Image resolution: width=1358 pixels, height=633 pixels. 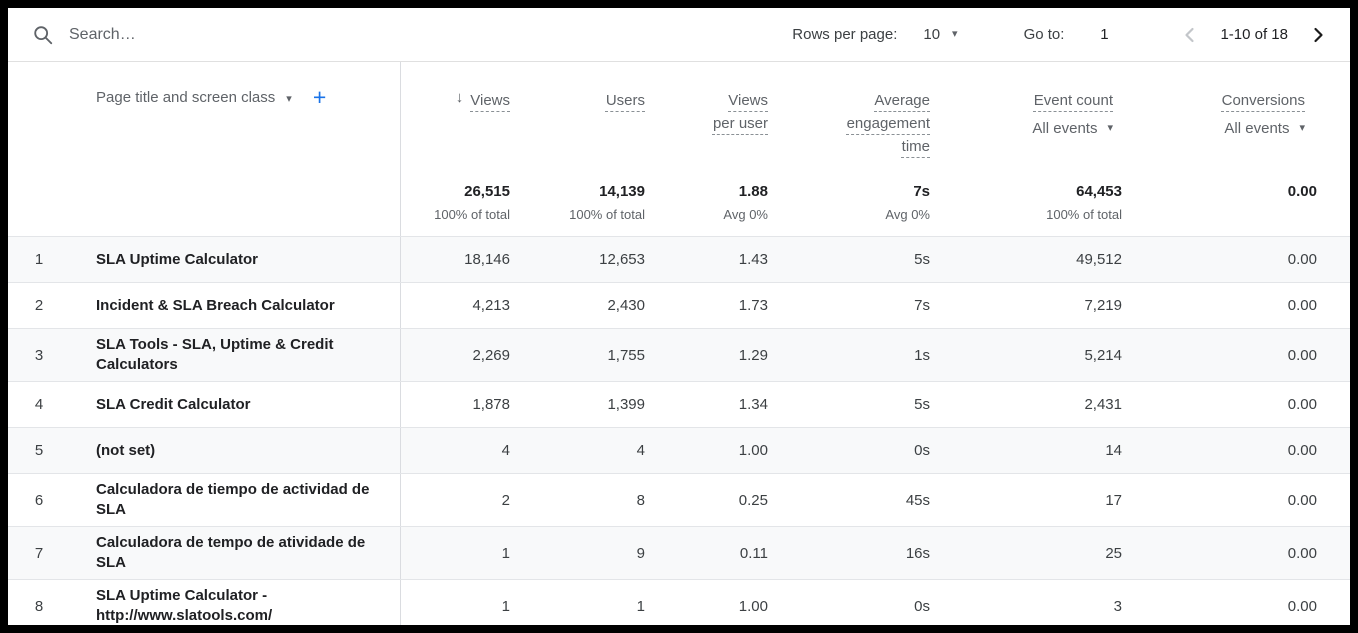 What do you see at coordinates (1073, 100) in the screenshot?
I see `column-header-label: Event count` at bounding box center [1073, 100].